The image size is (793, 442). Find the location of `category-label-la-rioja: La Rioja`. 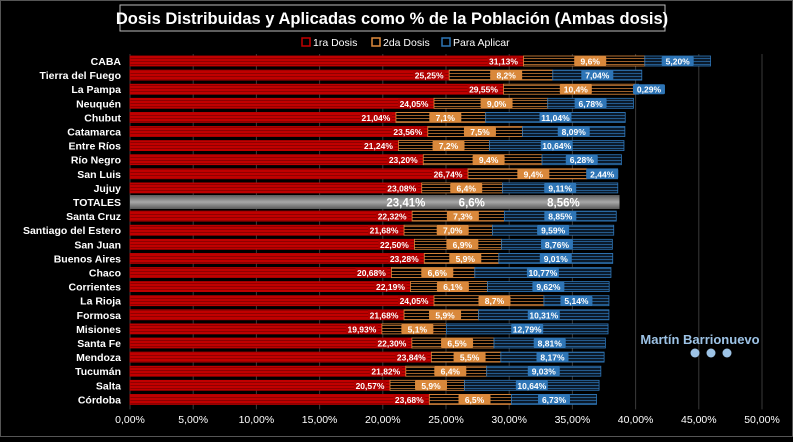

category-label-la-rioja: La Rioja is located at coordinates (100, 302).